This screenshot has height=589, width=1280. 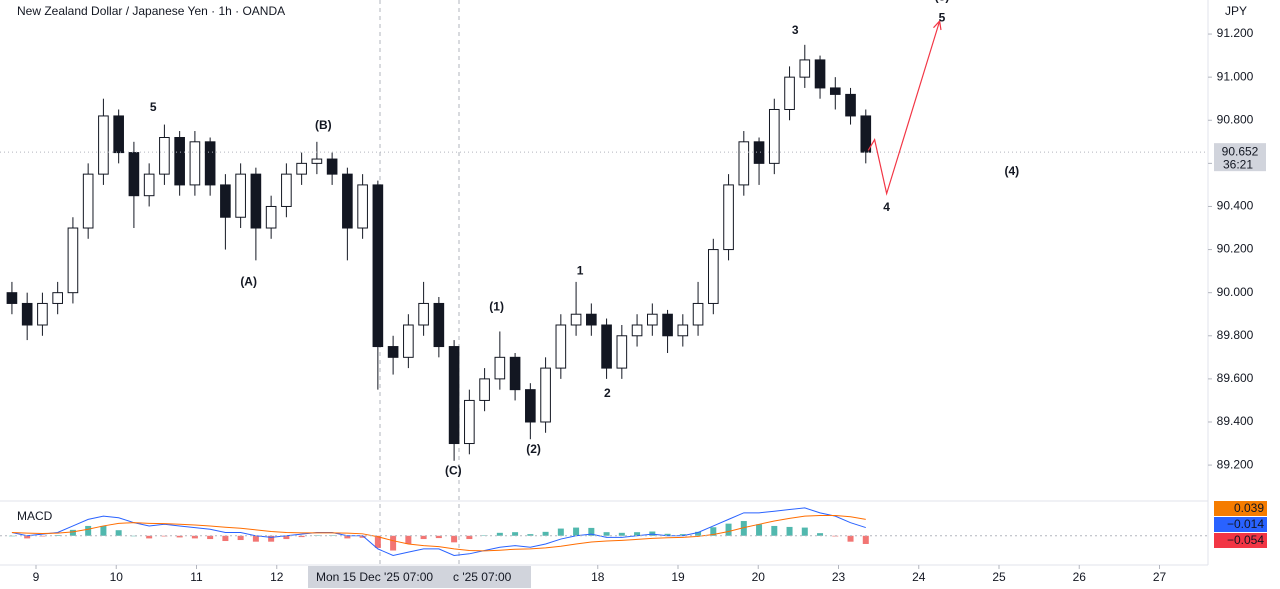 I want to click on x-tick-label: 10, so click(x=117, y=577).